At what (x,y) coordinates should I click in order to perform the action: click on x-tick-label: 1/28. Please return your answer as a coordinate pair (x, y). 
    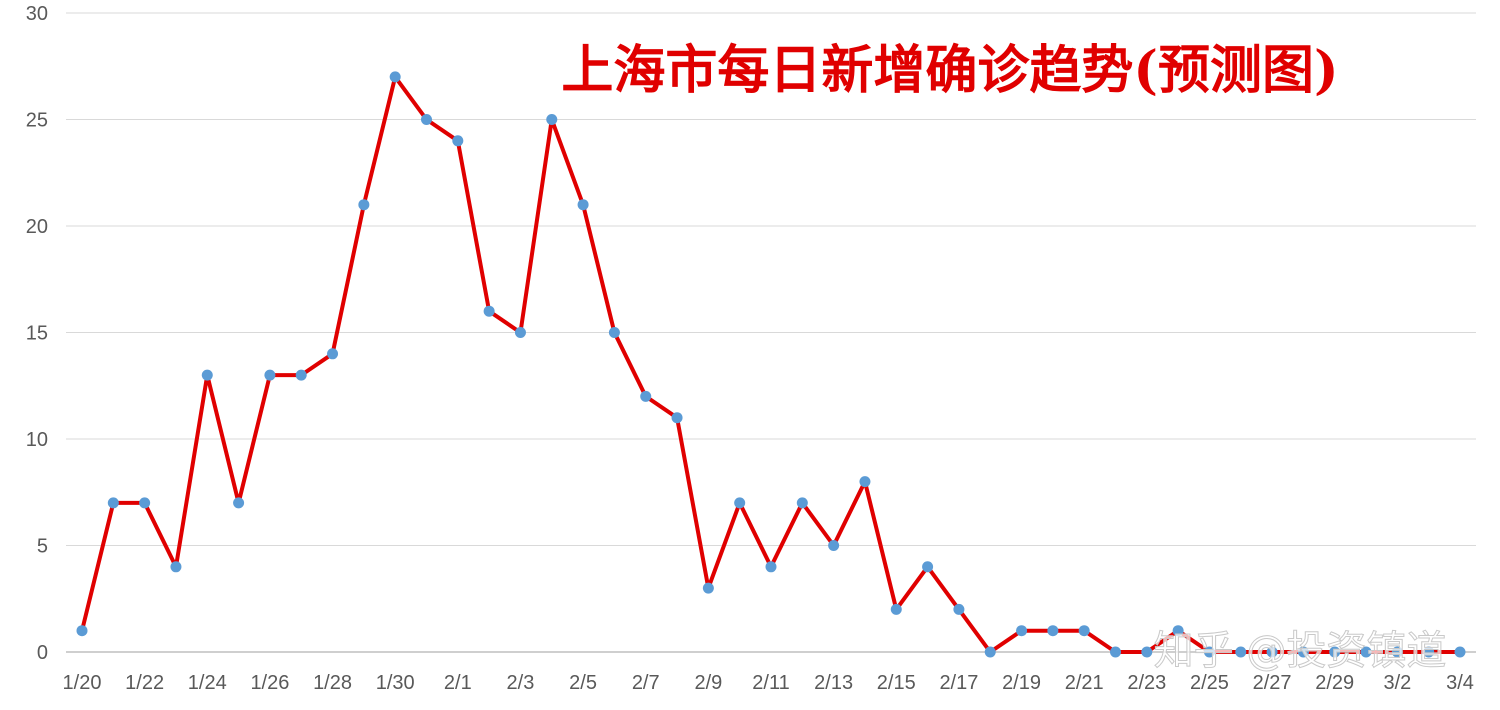
    Looking at the image, I should click on (332, 683).